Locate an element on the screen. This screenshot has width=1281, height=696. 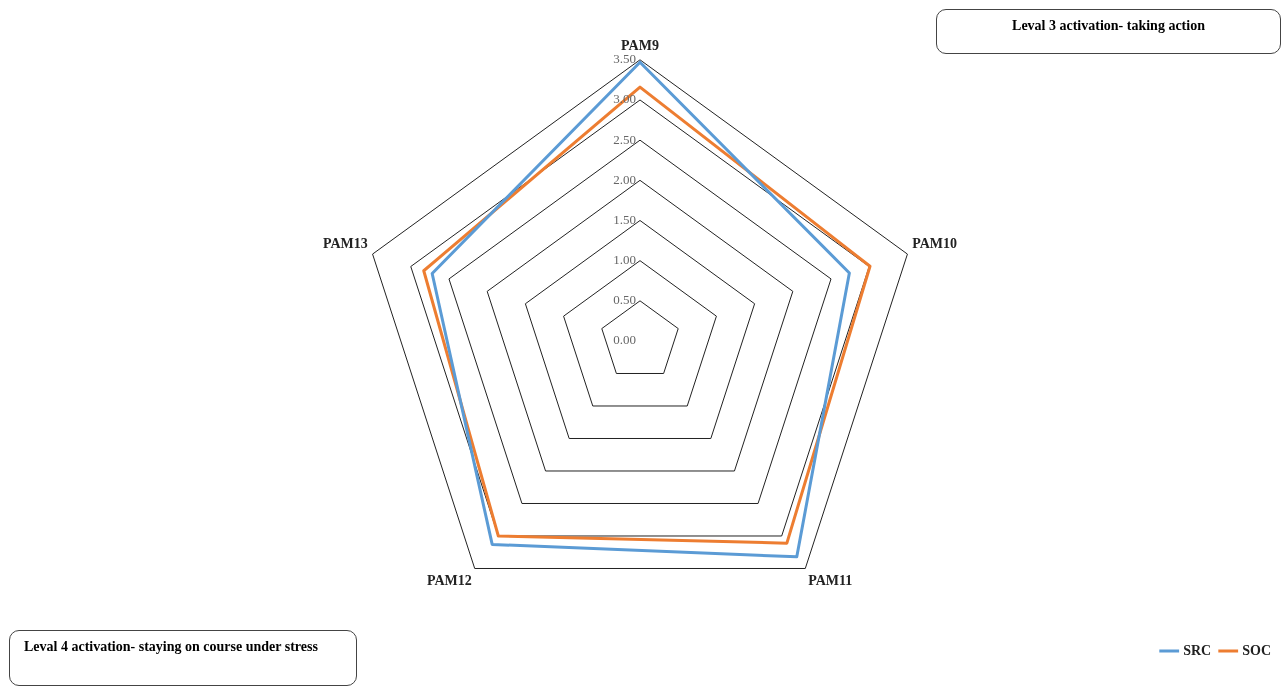
y-tick-label: 1.00 is located at coordinates (624, 260).